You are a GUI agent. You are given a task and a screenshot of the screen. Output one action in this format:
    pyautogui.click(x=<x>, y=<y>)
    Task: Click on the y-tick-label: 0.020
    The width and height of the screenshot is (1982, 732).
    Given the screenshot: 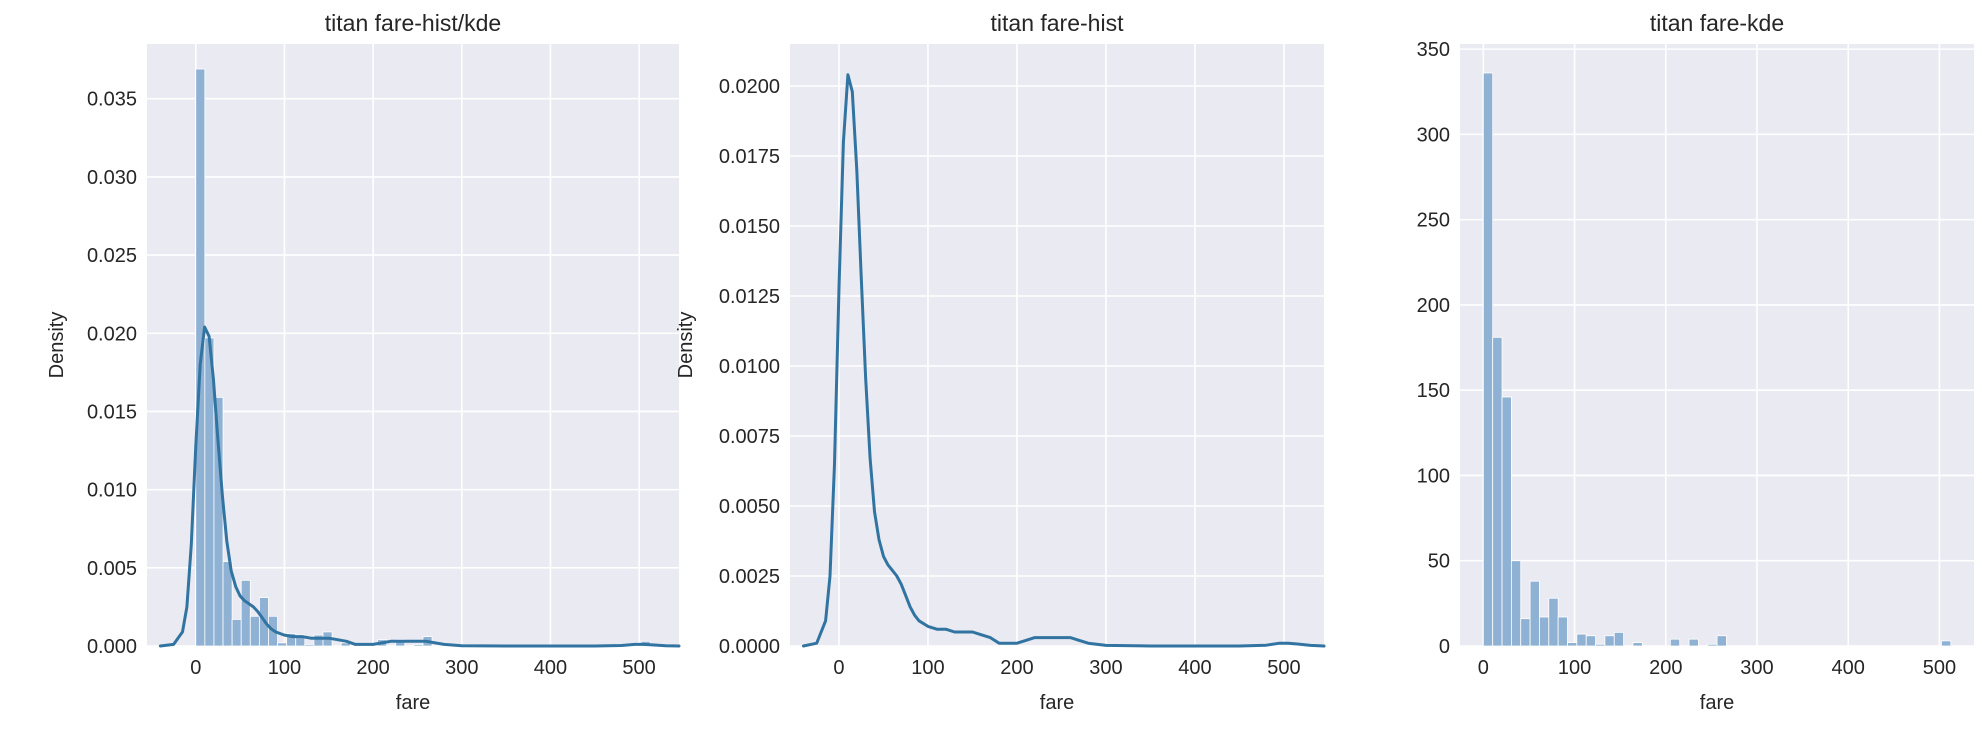 What is the action you would take?
    pyautogui.click(x=112, y=334)
    